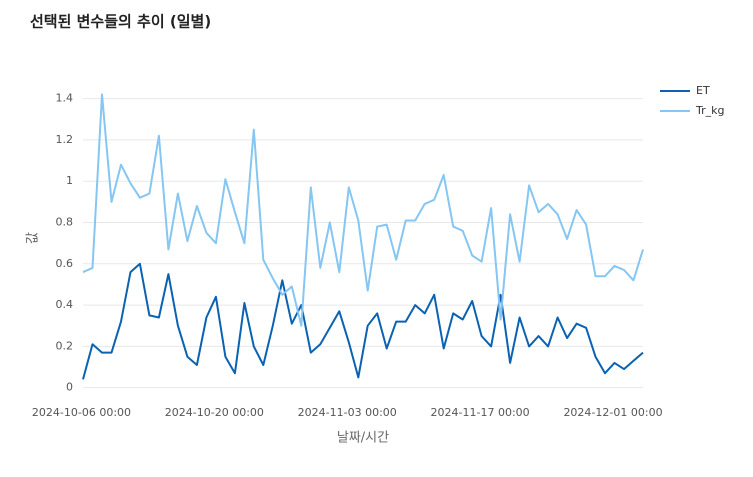  What do you see at coordinates (69, 387) in the screenshot?
I see `y-tick-label: 0` at bounding box center [69, 387].